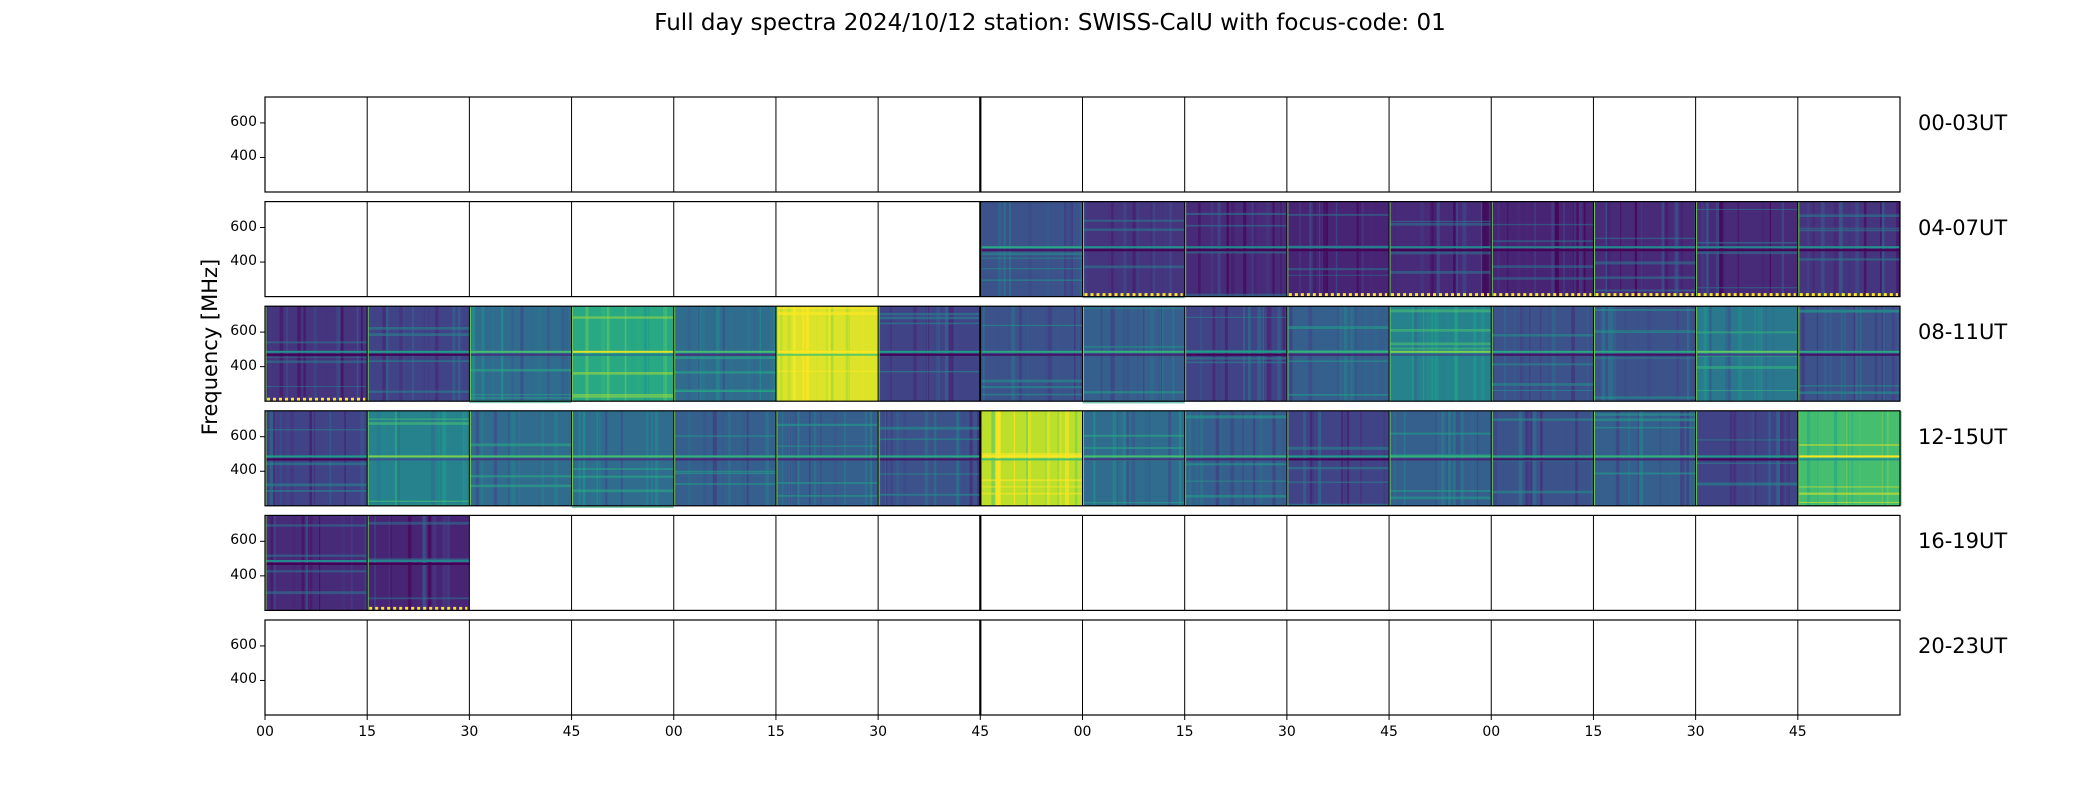 Image resolution: width=2100 pixels, height=800 pixels. What do you see at coordinates (265, 732) in the screenshot?
I see `x-tick-label: 00` at bounding box center [265, 732].